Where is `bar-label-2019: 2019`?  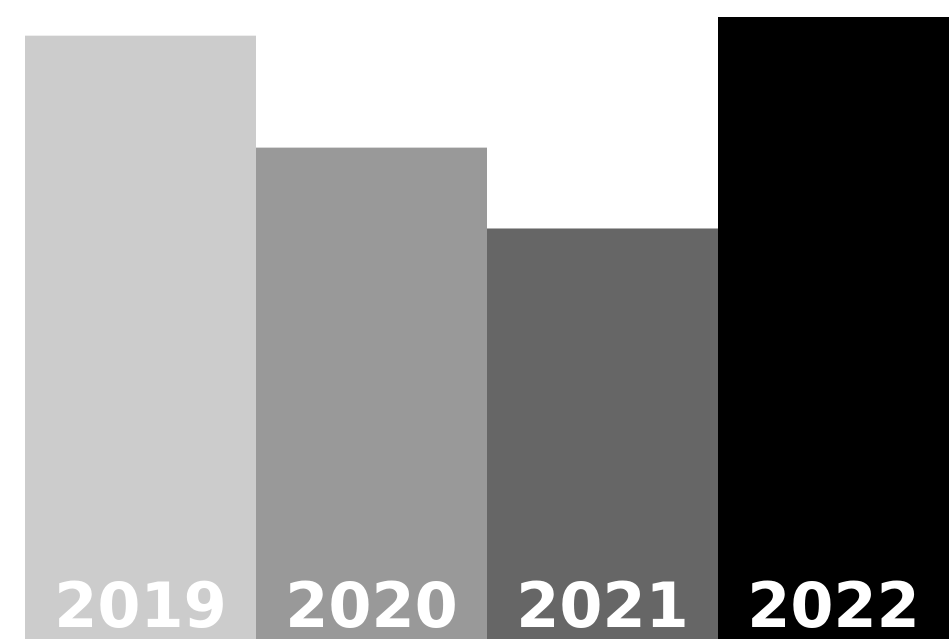 bar-label-2019: 2019 is located at coordinates (140, 604).